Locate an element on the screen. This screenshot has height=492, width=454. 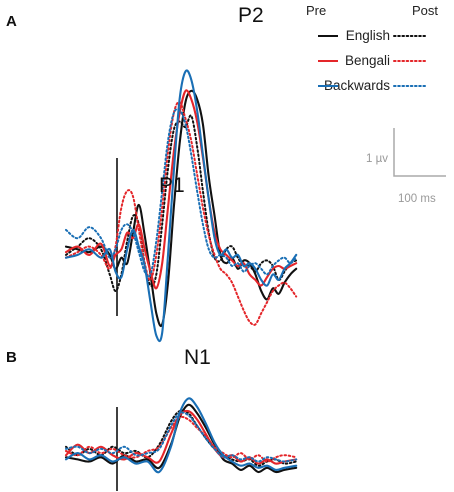
scale-bar-voltage-label: 1 µv is located at coordinates (377, 159).